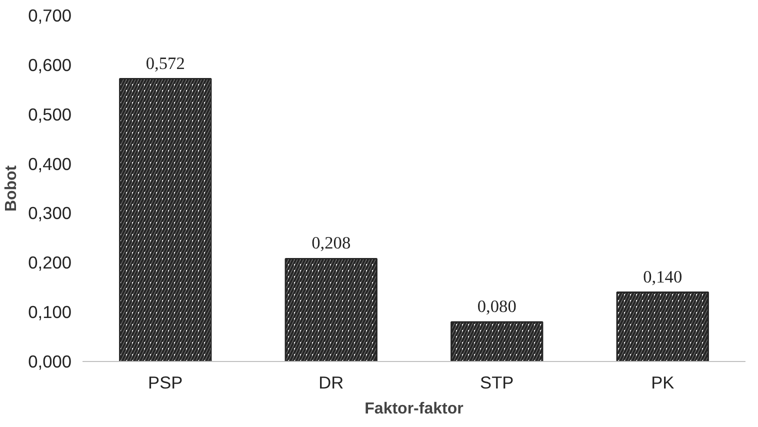 Image resolution: width=758 pixels, height=427 pixels. What do you see at coordinates (50, 312) in the screenshot?
I see `y-tick-label: 0,100` at bounding box center [50, 312].